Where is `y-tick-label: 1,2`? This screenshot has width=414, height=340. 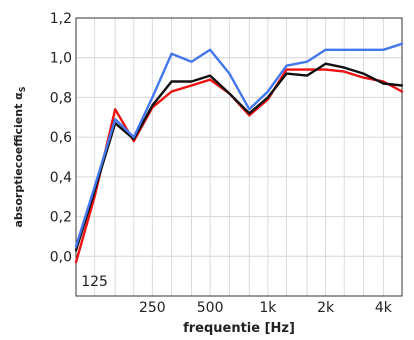
y-tick-label: 1,2 is located at coordinates (61, 19).